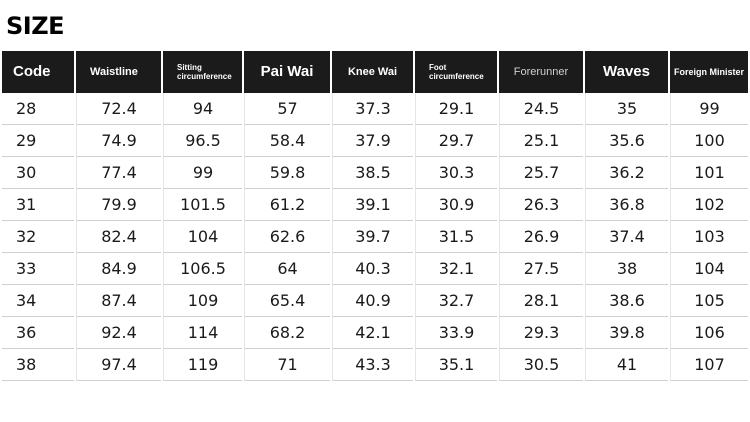  Describe the element at coordinates (456, 333) in the screenshot. I see `cell-foot-circumference: 33.9` at that location.